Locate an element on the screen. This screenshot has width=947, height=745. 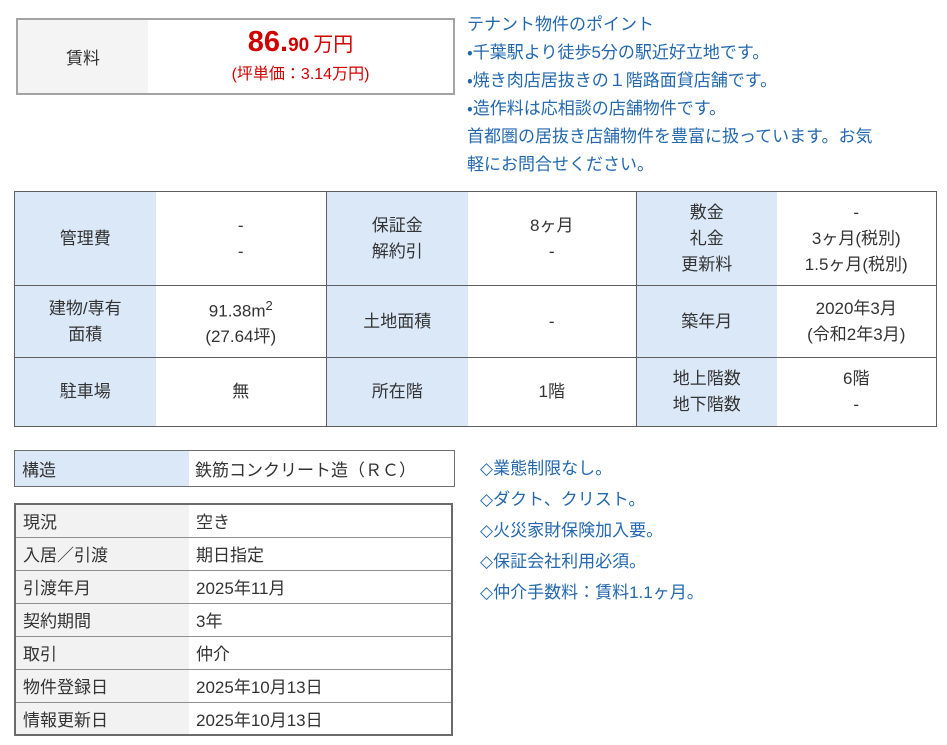
rent-amount-unit: 万円 is located at coordinates (333, 45).